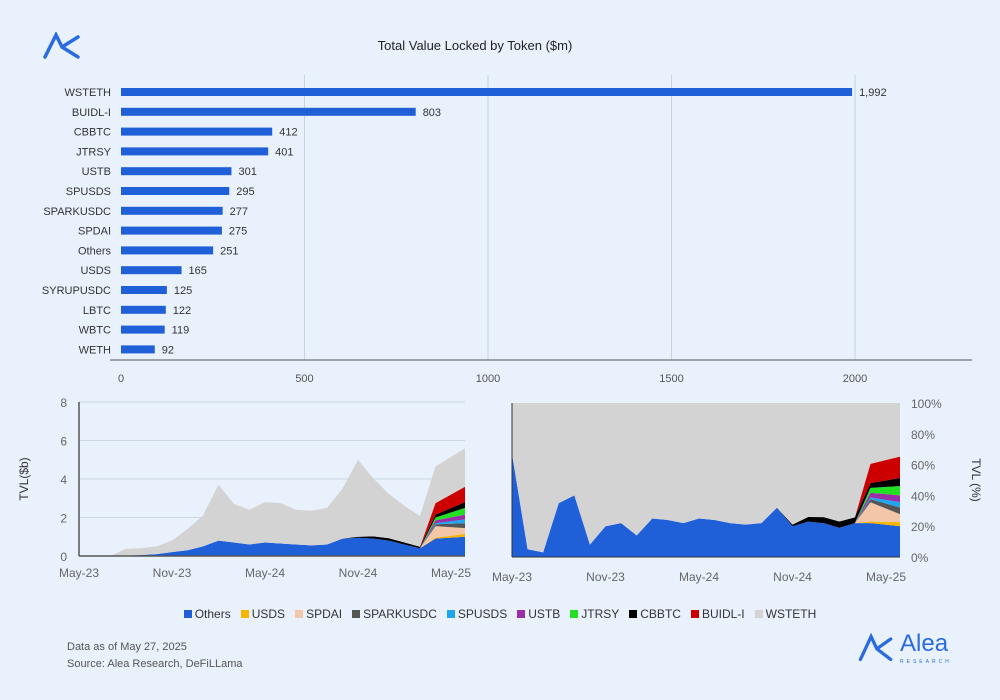 The width and height of the screenshot is (1000, 700). Describe the element at coordinates (121, 379) in the screenshot. I see `x-tick-label: 0` at that location.